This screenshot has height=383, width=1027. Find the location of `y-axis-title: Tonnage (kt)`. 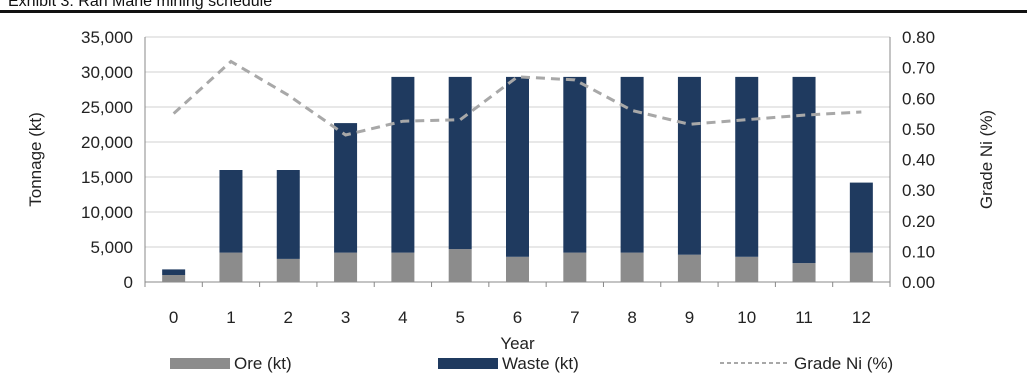

y-axis-title: Tonnage (kt) is located at coordinates (35, 159).